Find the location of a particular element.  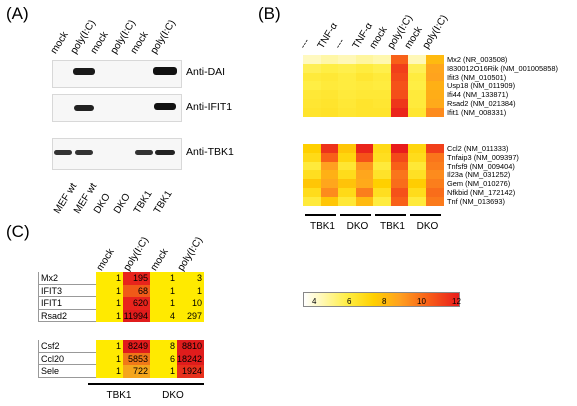

heatmap-column-label: --- is located at coordinates (340, 43).